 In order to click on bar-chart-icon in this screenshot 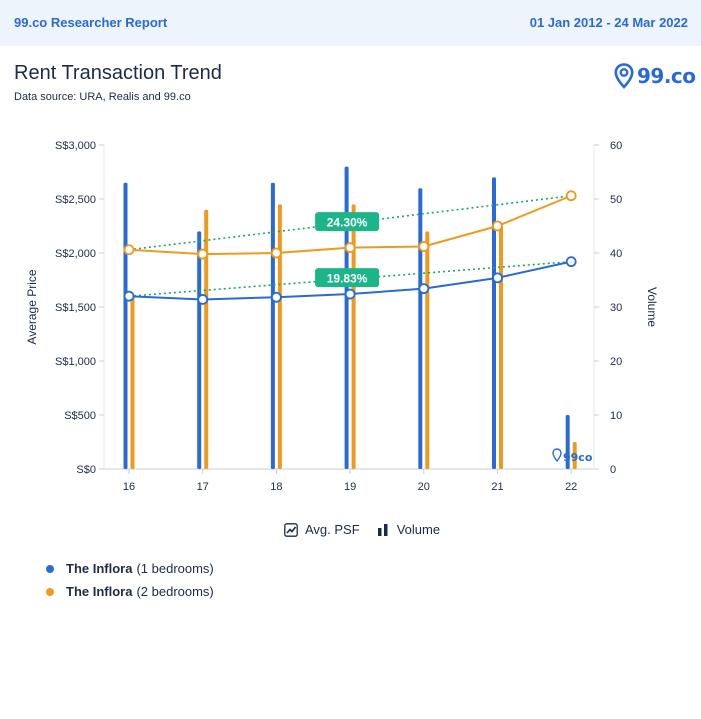, I will do `click(382, 529)`.